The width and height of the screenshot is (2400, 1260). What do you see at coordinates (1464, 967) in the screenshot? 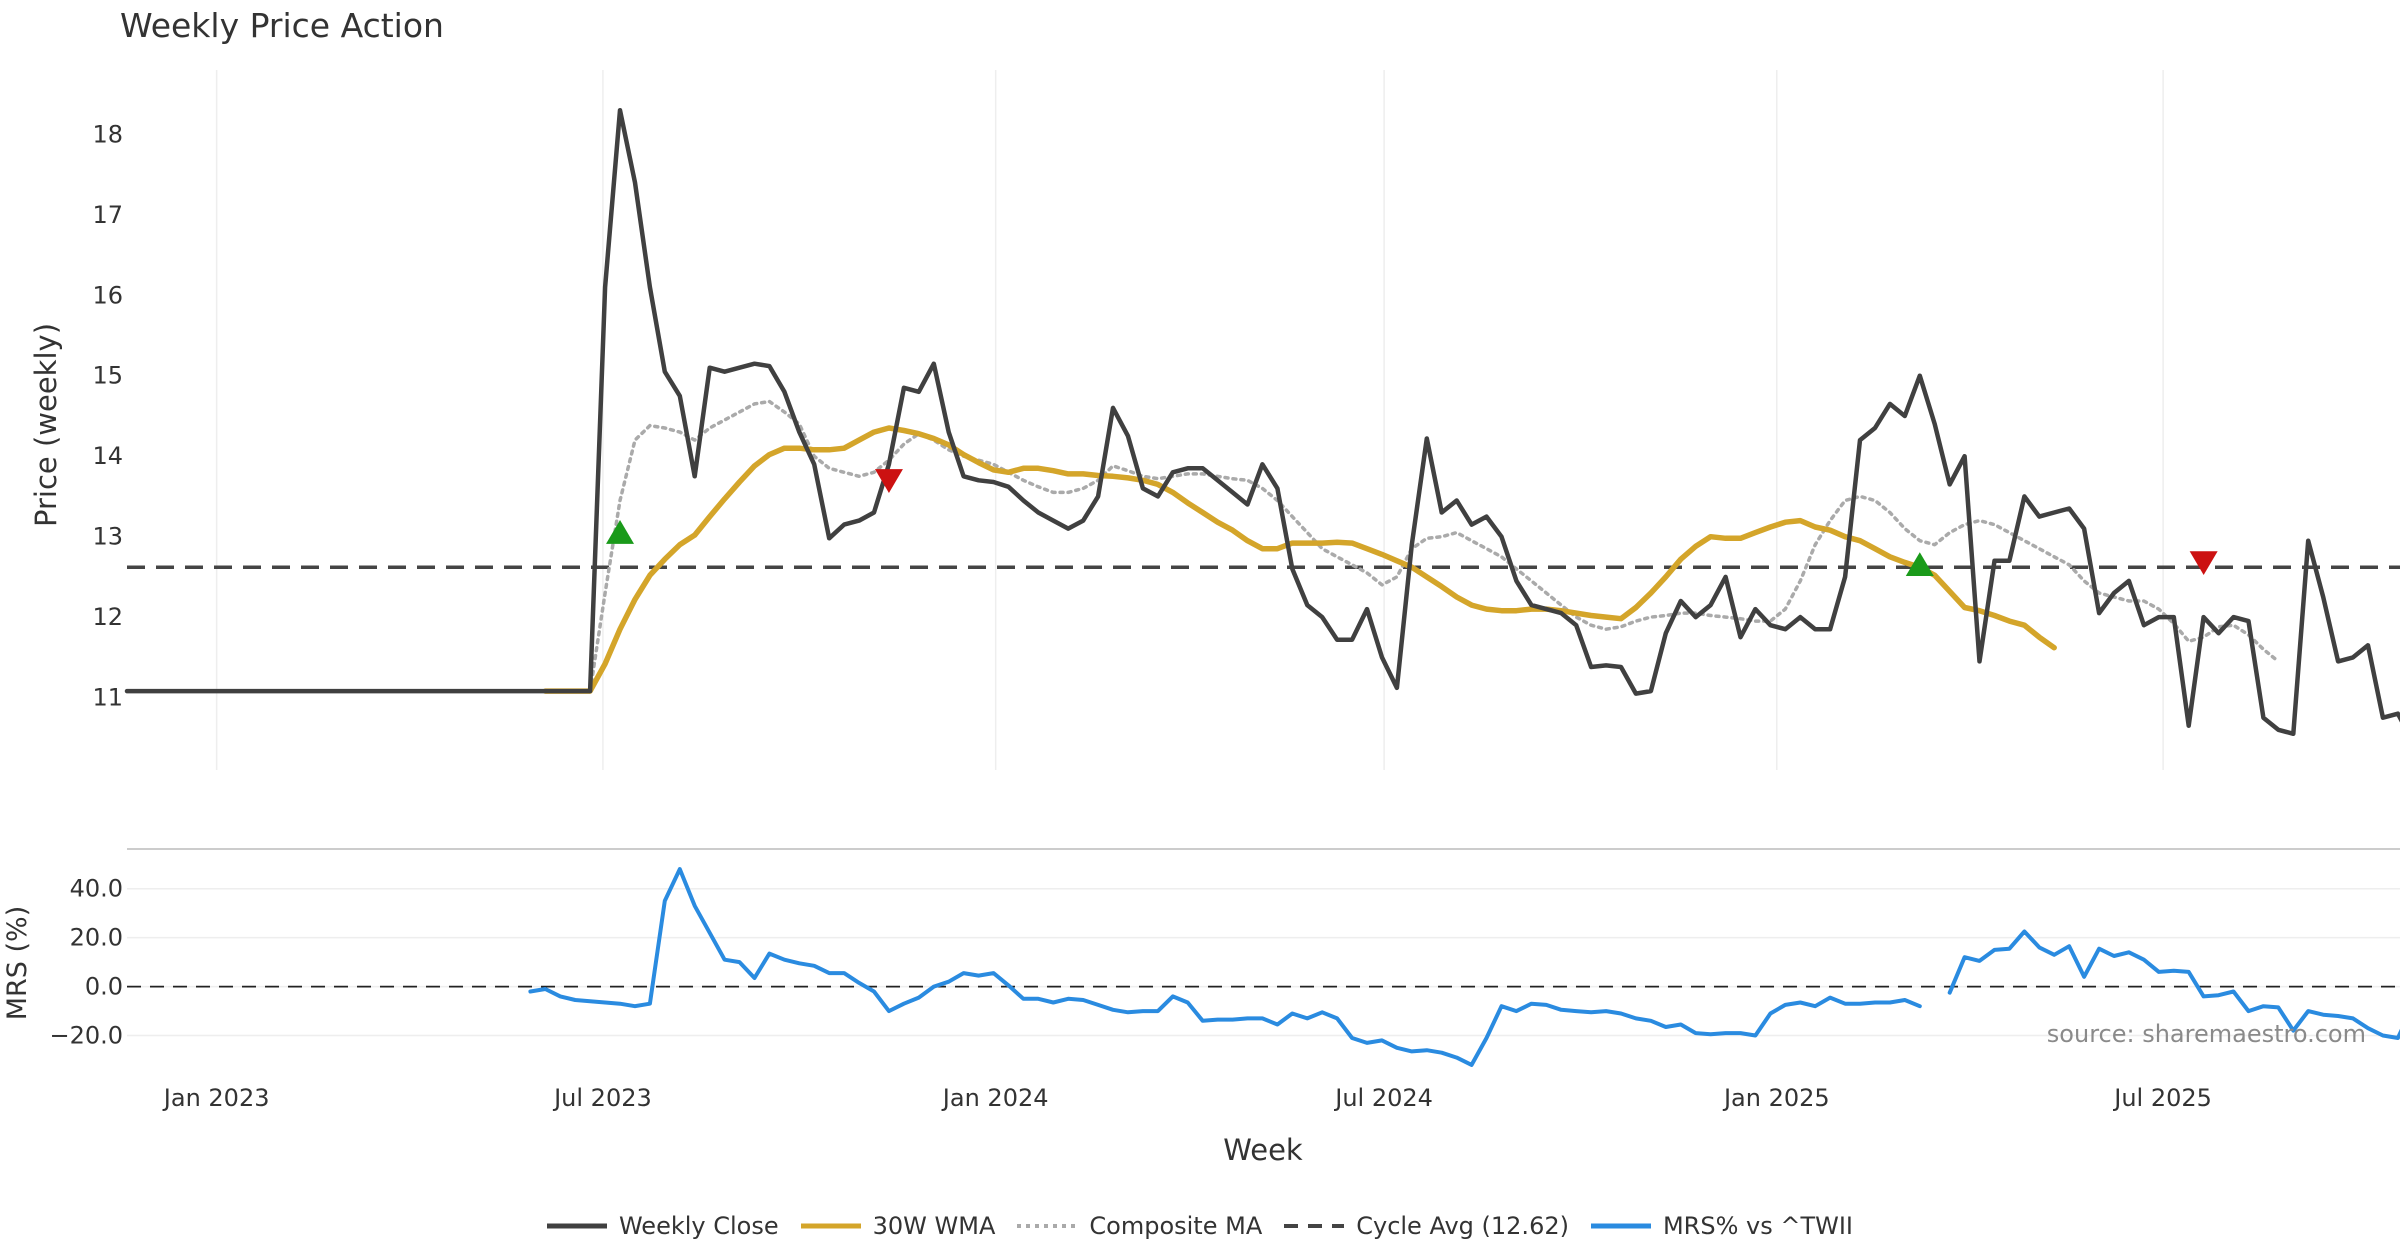
I see `series-mrs` at bounding box center [1464, 967].